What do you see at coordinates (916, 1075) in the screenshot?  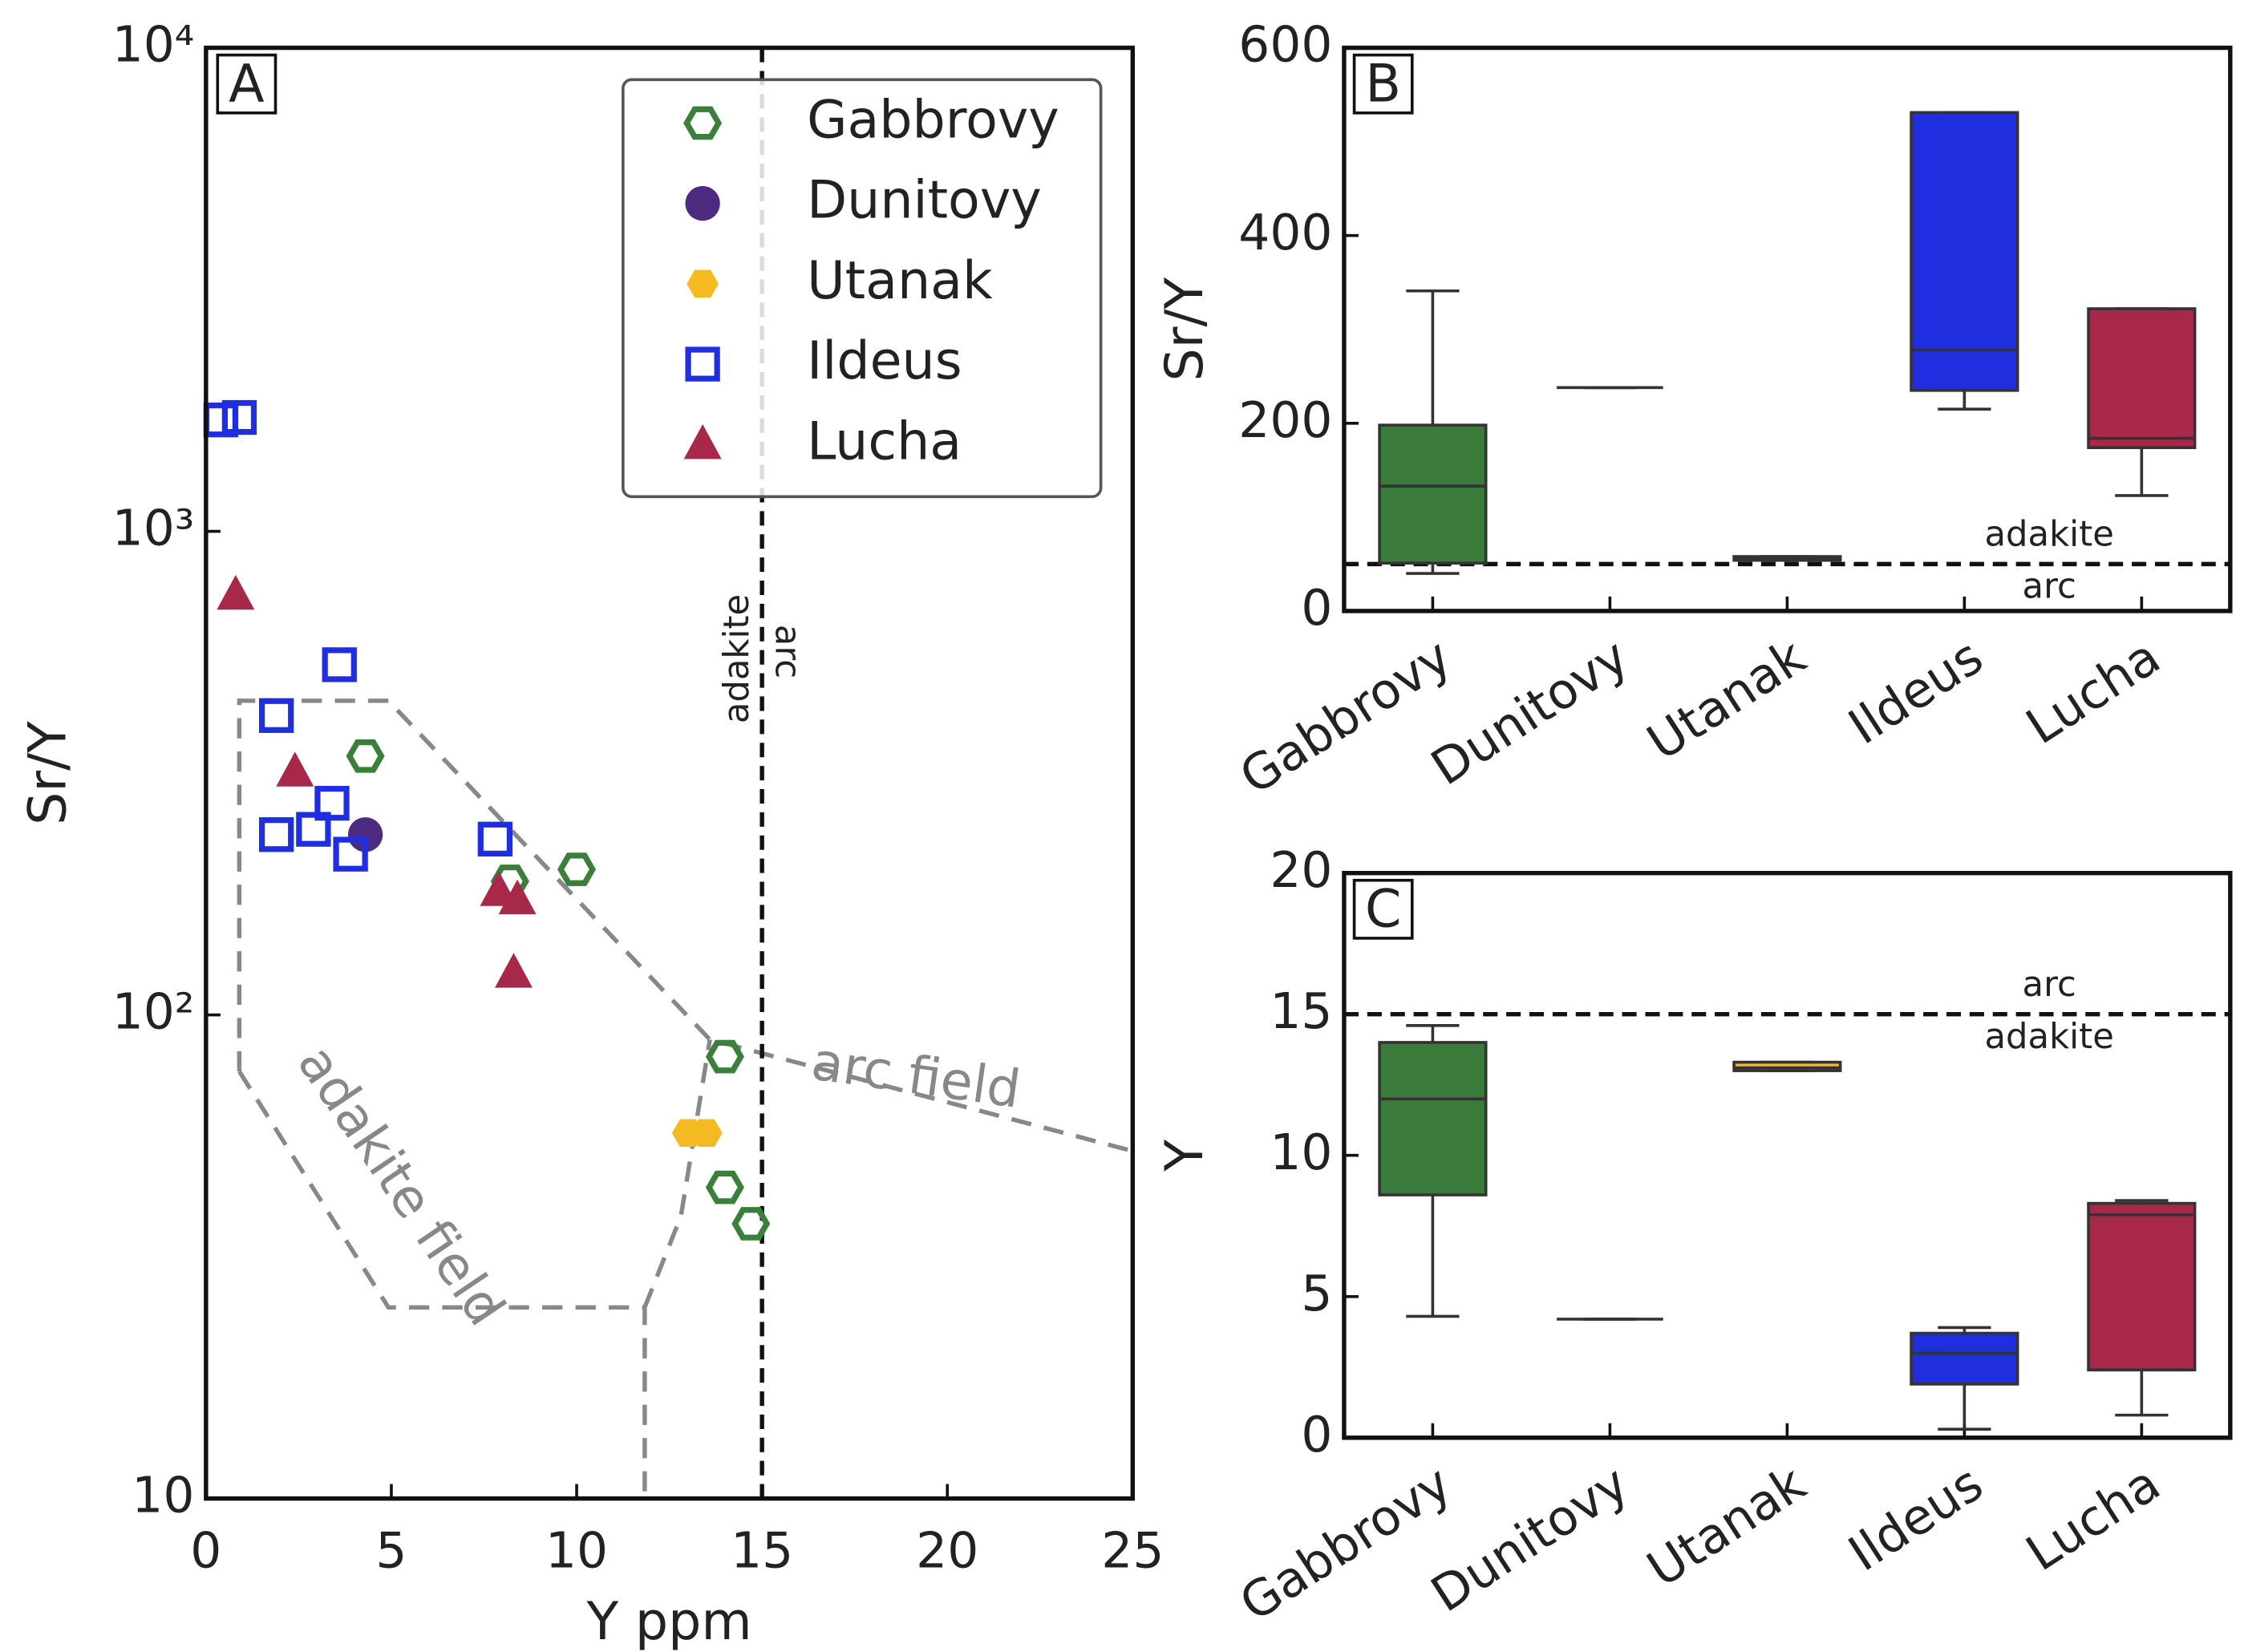 I see `annotation: arc field` at bounding box center [916, 1075].